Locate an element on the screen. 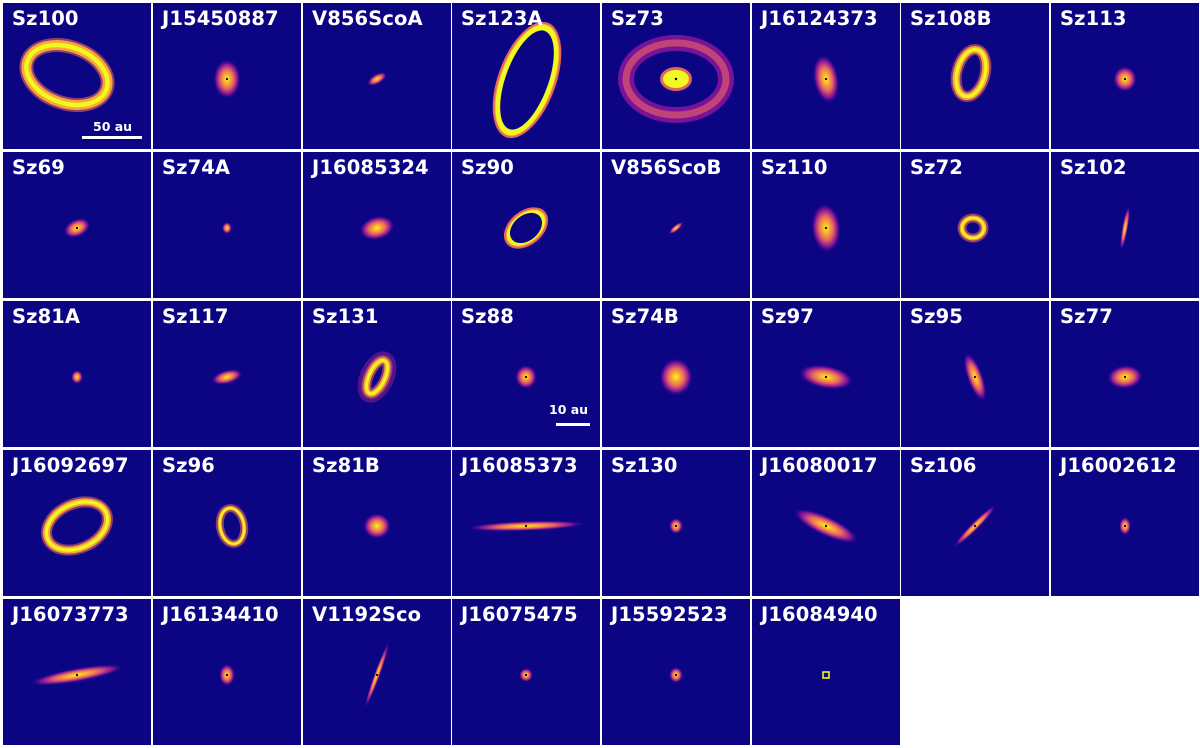 Image resolution: width=1200 pixels, height=748 pixels. disk-panel-sz69: Sz69 is located at coordinates (77, 225).